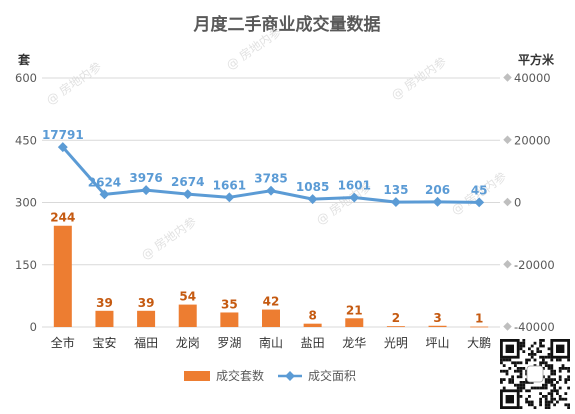  I want to click on bar-label-0: 244, so click(62, 218).